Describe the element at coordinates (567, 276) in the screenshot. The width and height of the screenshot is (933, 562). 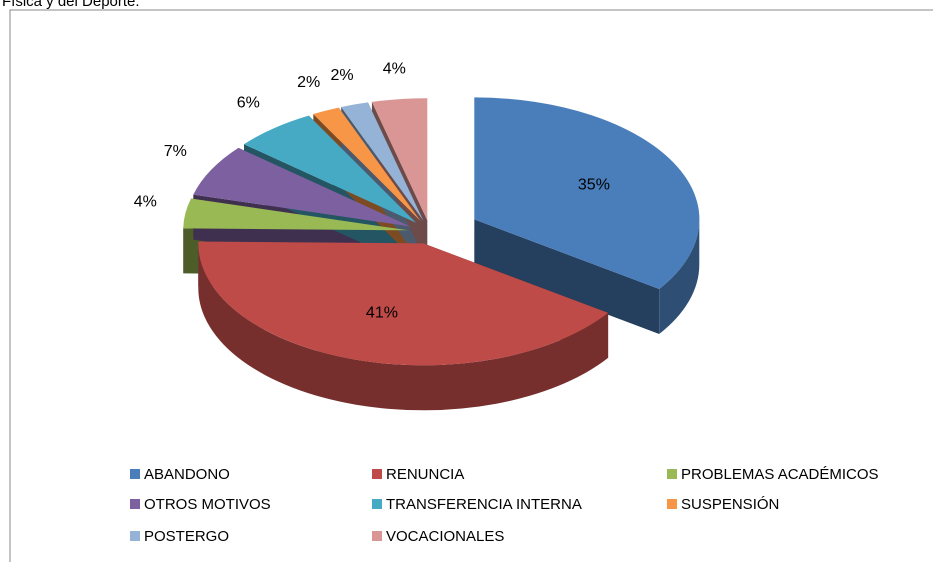
I see `slice-side` at that location.